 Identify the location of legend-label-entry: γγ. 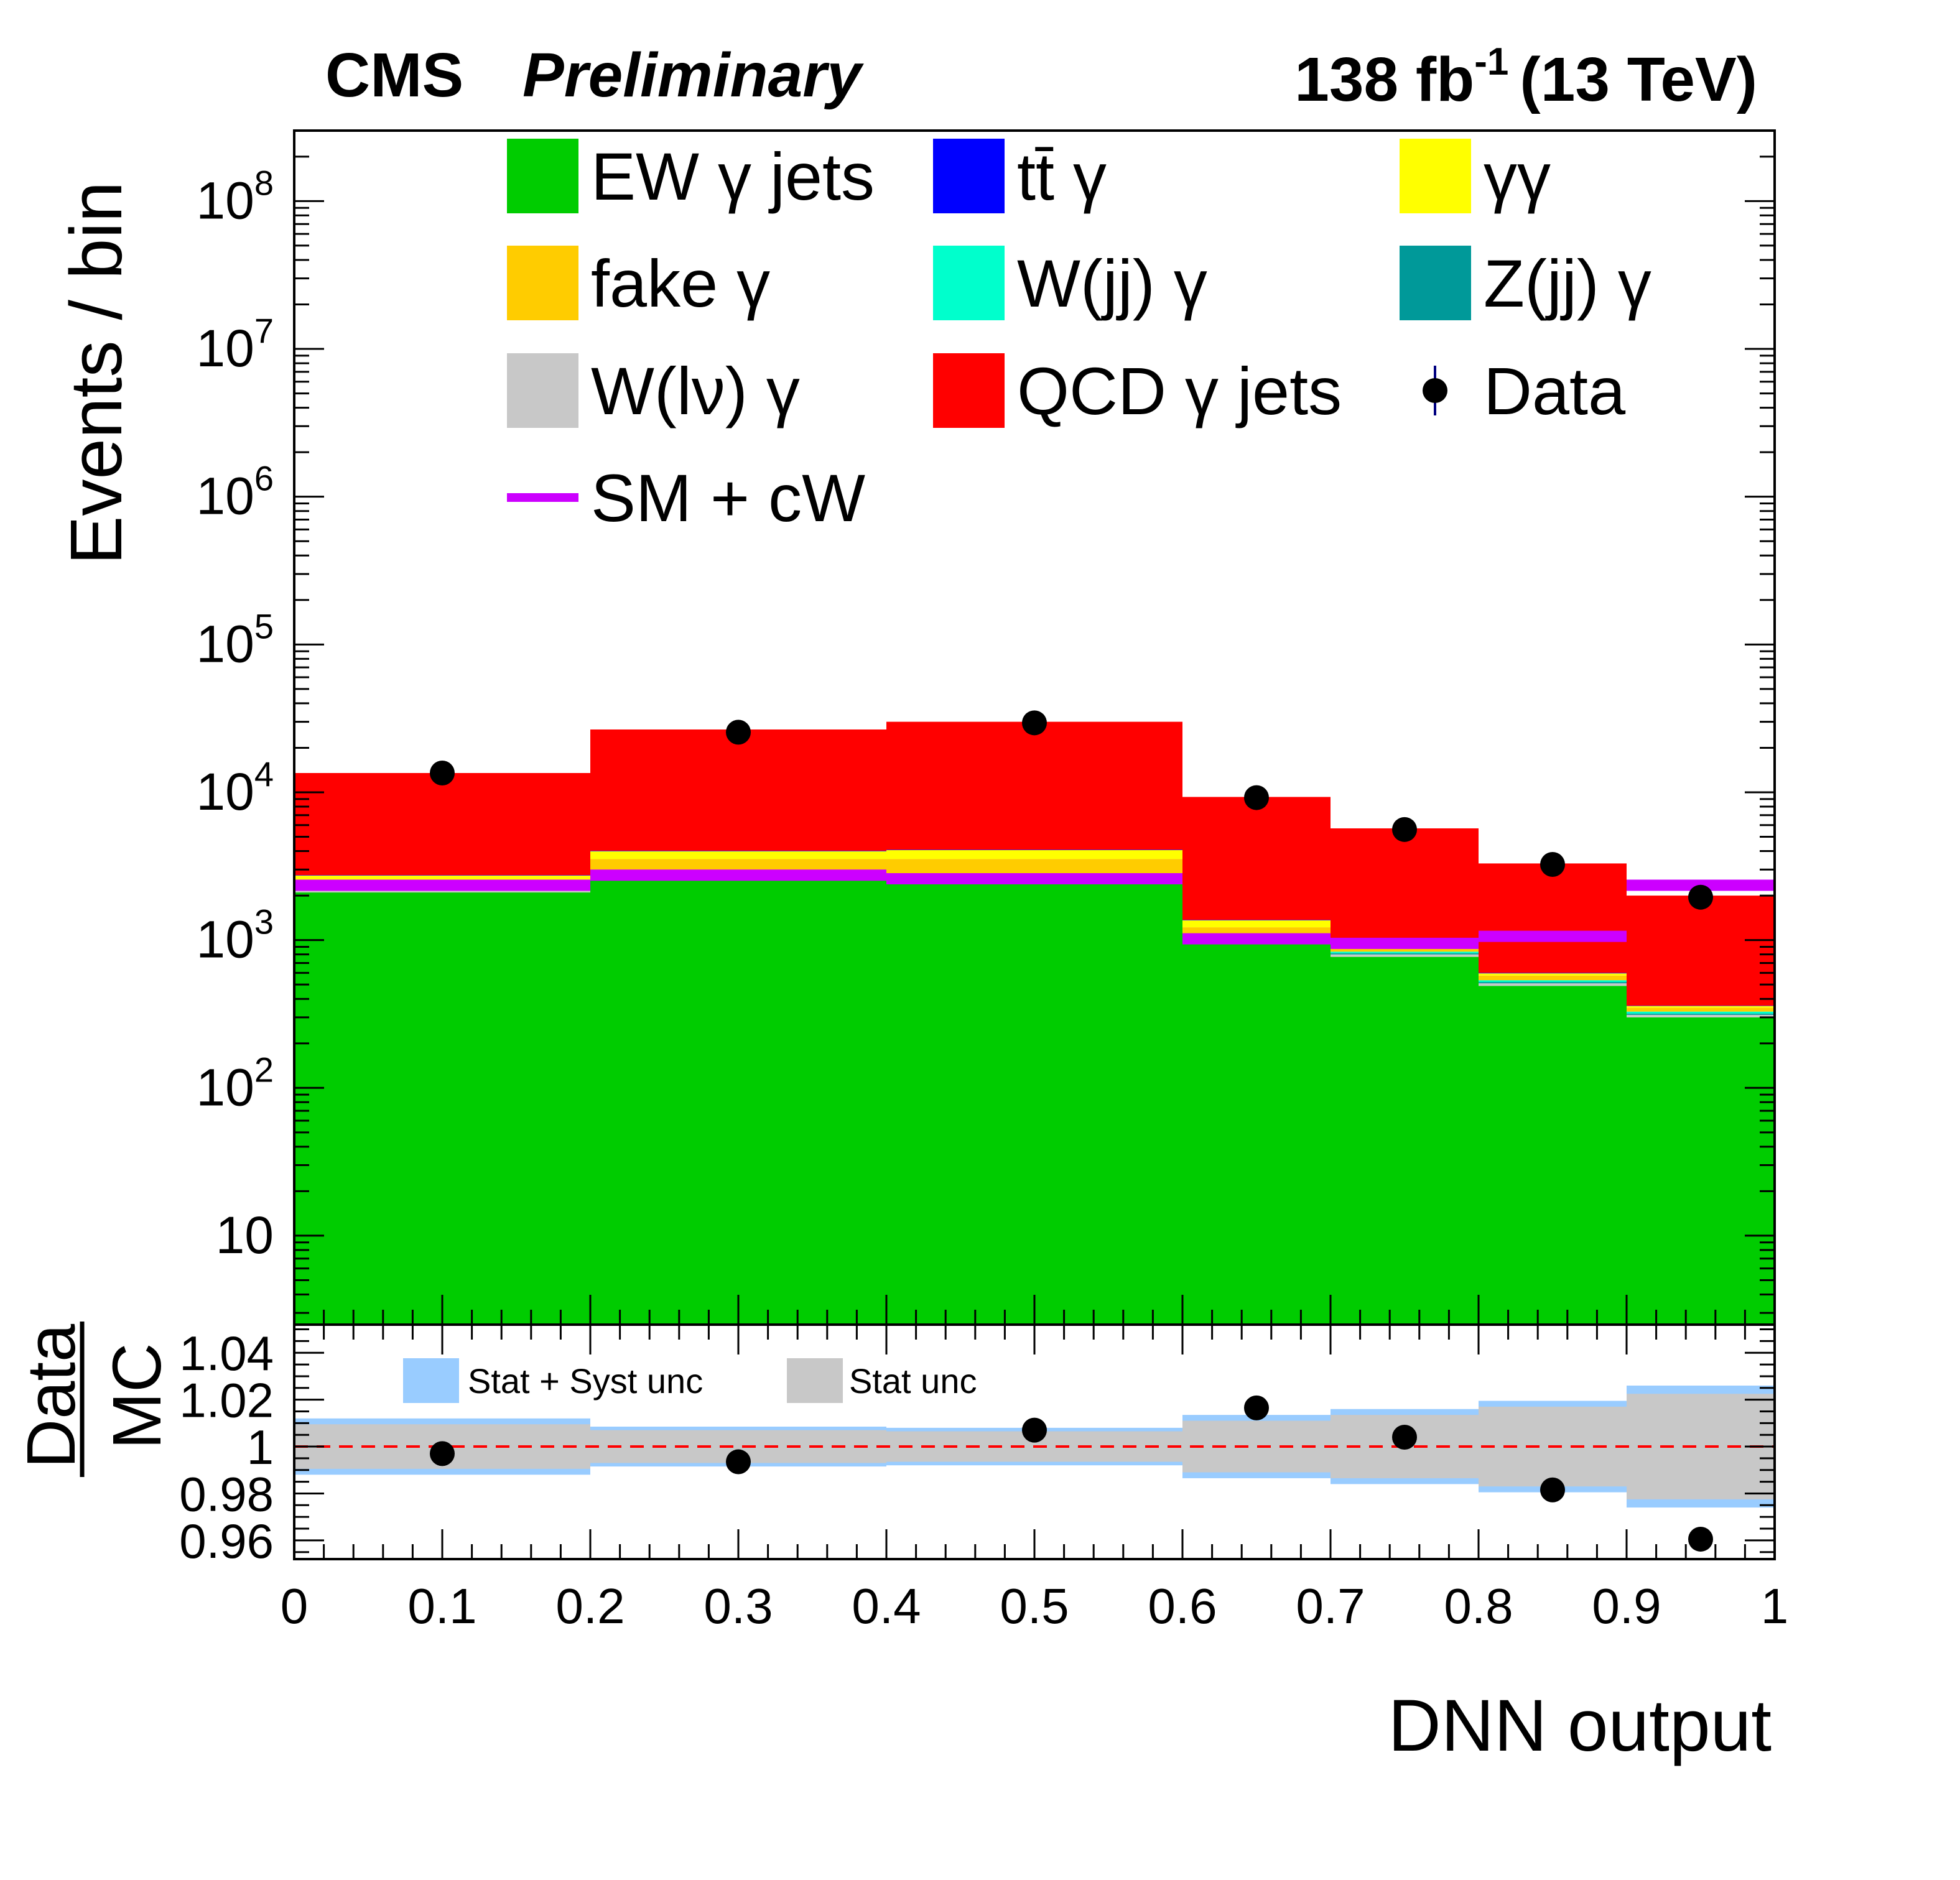
(1517, 176).